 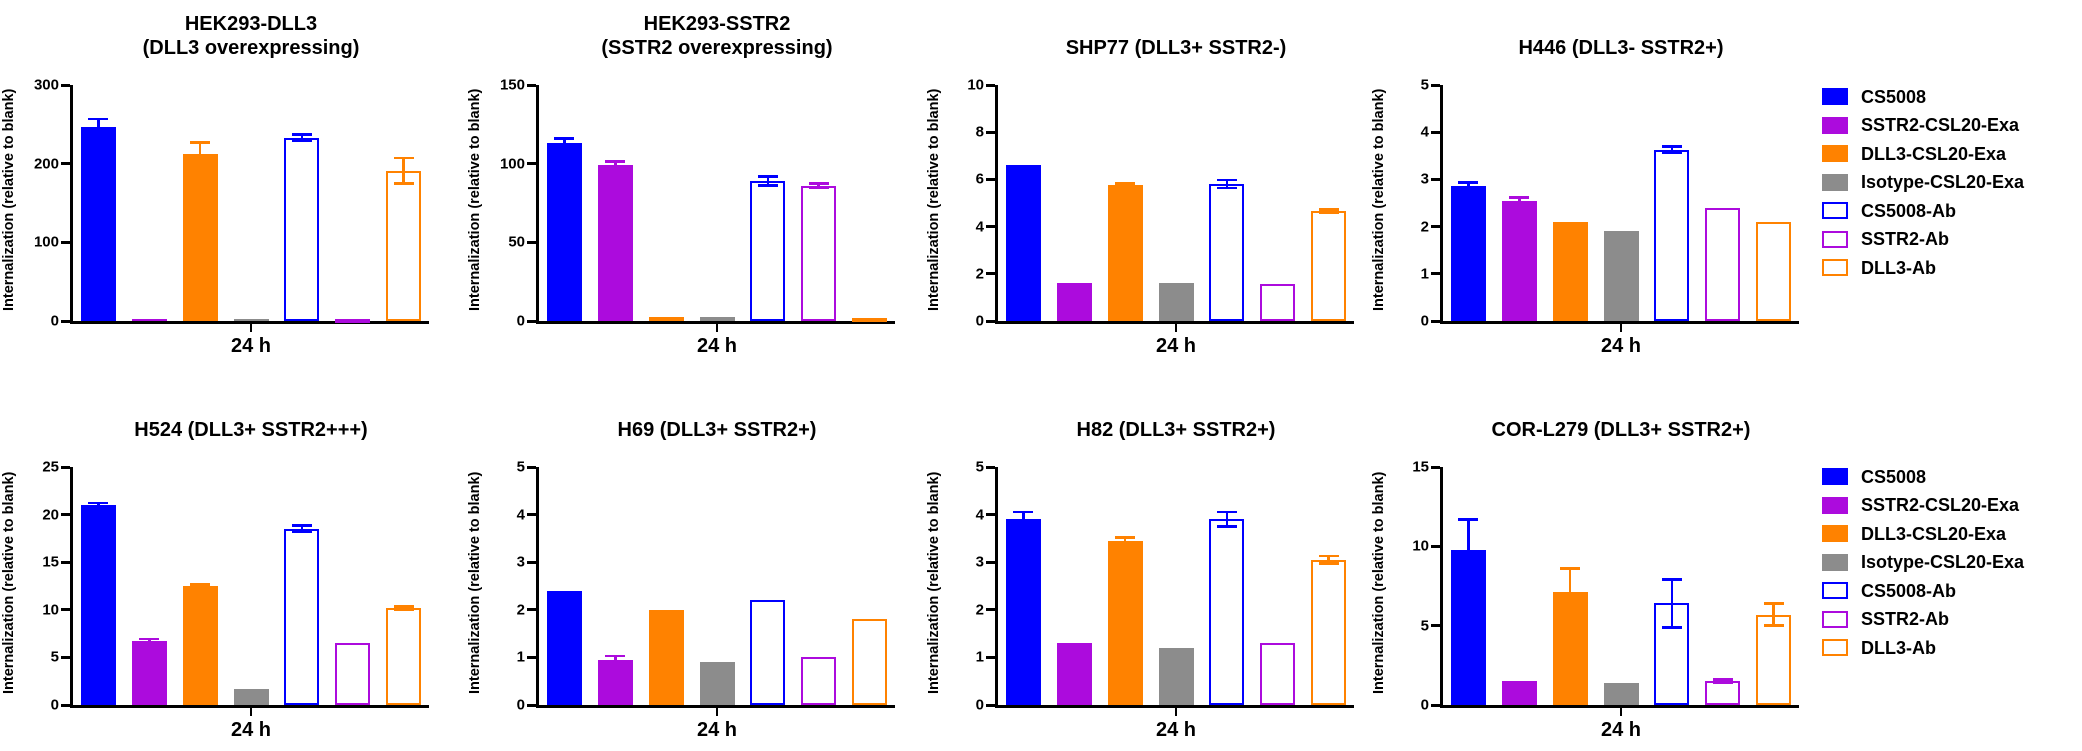 I want to click on legend-swatch-dll3-ab, so click(x=1835, y=267).